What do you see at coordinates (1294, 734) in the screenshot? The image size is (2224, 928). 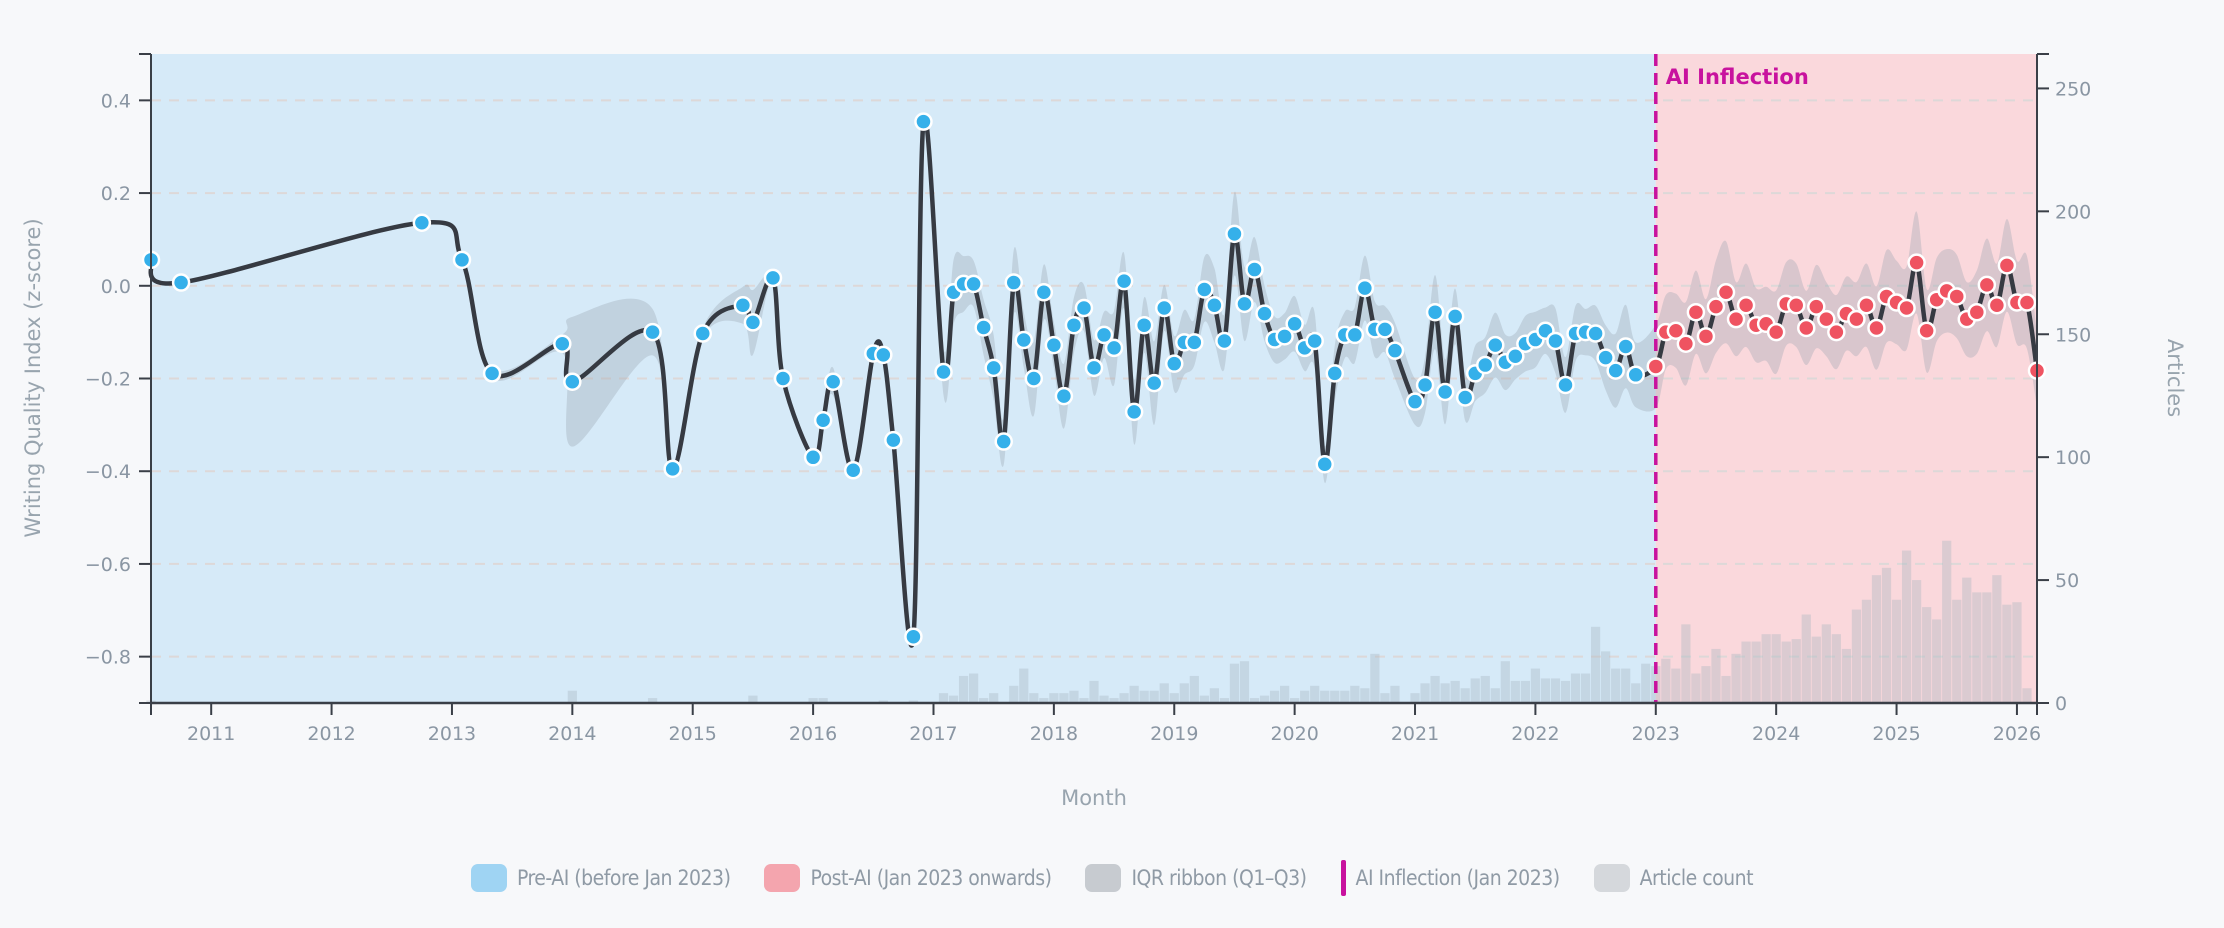 I see `x-tick-label: 2020` at bounding box center [1294, 734].